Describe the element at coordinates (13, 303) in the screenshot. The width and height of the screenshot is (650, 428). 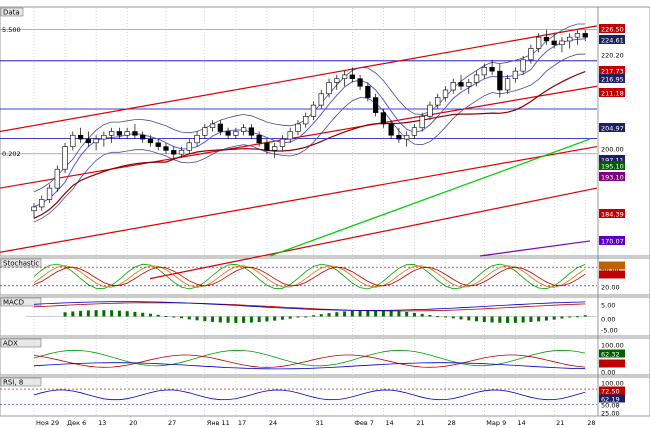
I see `panel-label: MACD` at that location.